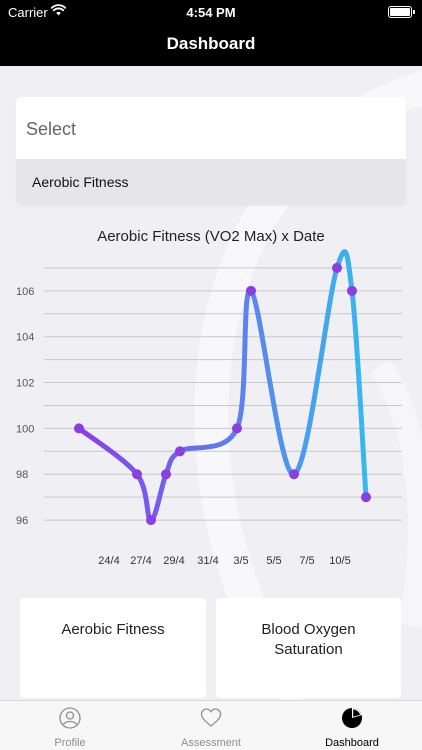  I want to click on x-tick-label: 10/5, so click(339, 561).